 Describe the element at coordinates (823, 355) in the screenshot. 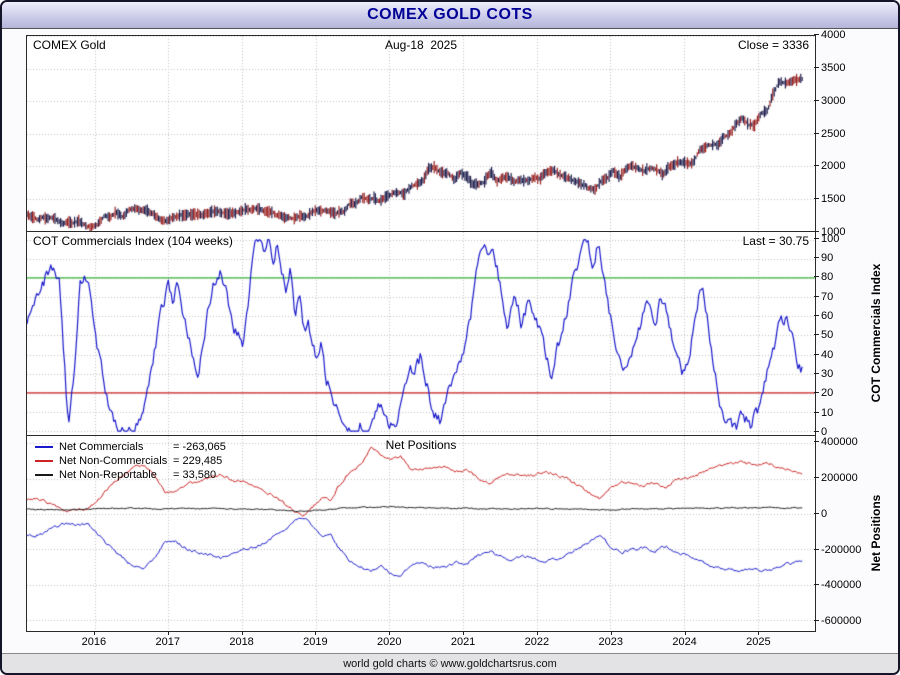

I see `y-axis-tick-label: 40` at that location.